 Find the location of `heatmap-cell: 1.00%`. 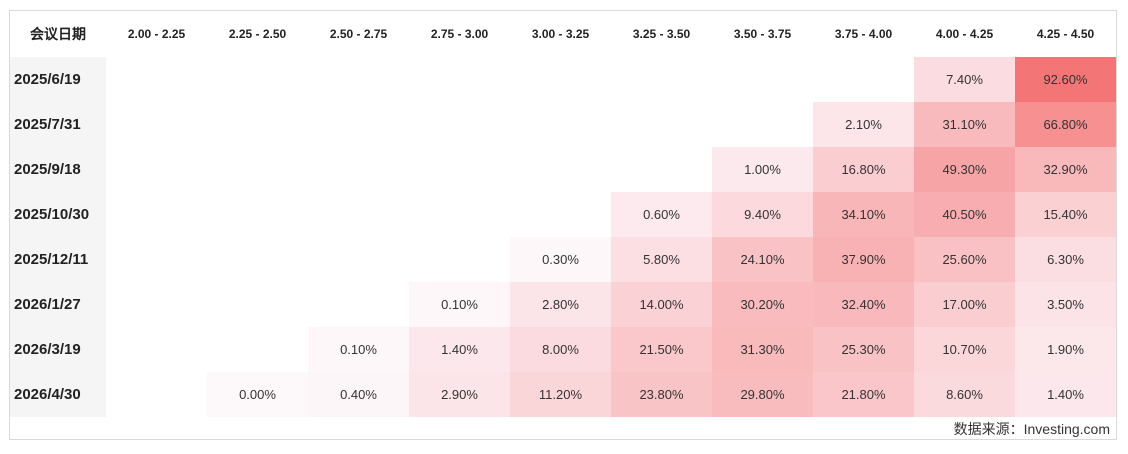

heatmap-cell: 1.00% is located at coordinates (762, 169).